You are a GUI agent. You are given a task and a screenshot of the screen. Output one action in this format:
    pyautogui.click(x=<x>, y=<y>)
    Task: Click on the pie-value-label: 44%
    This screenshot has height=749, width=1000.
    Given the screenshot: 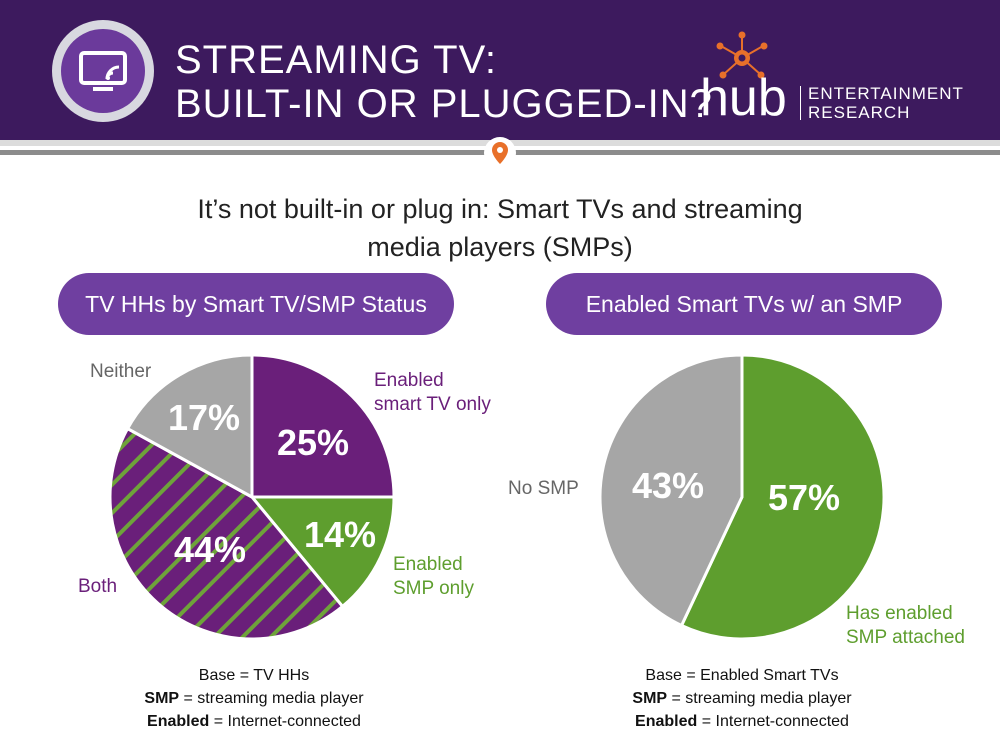 What is the action you would take?
    pyautogui.click(x=210, y=549)
    